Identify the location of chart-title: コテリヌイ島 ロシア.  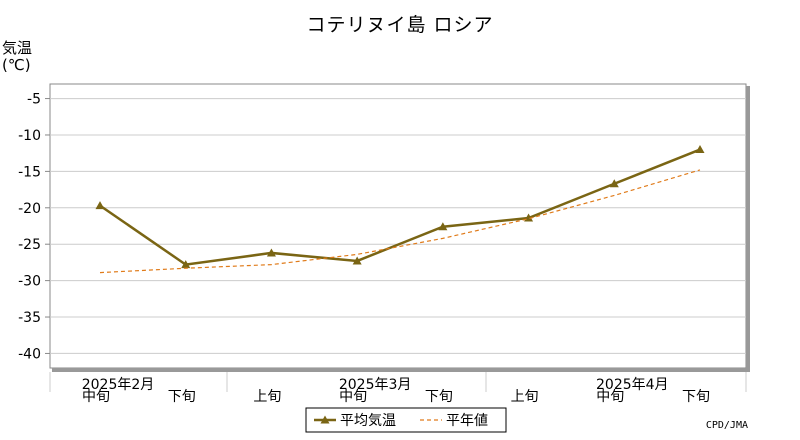
(400, 25).